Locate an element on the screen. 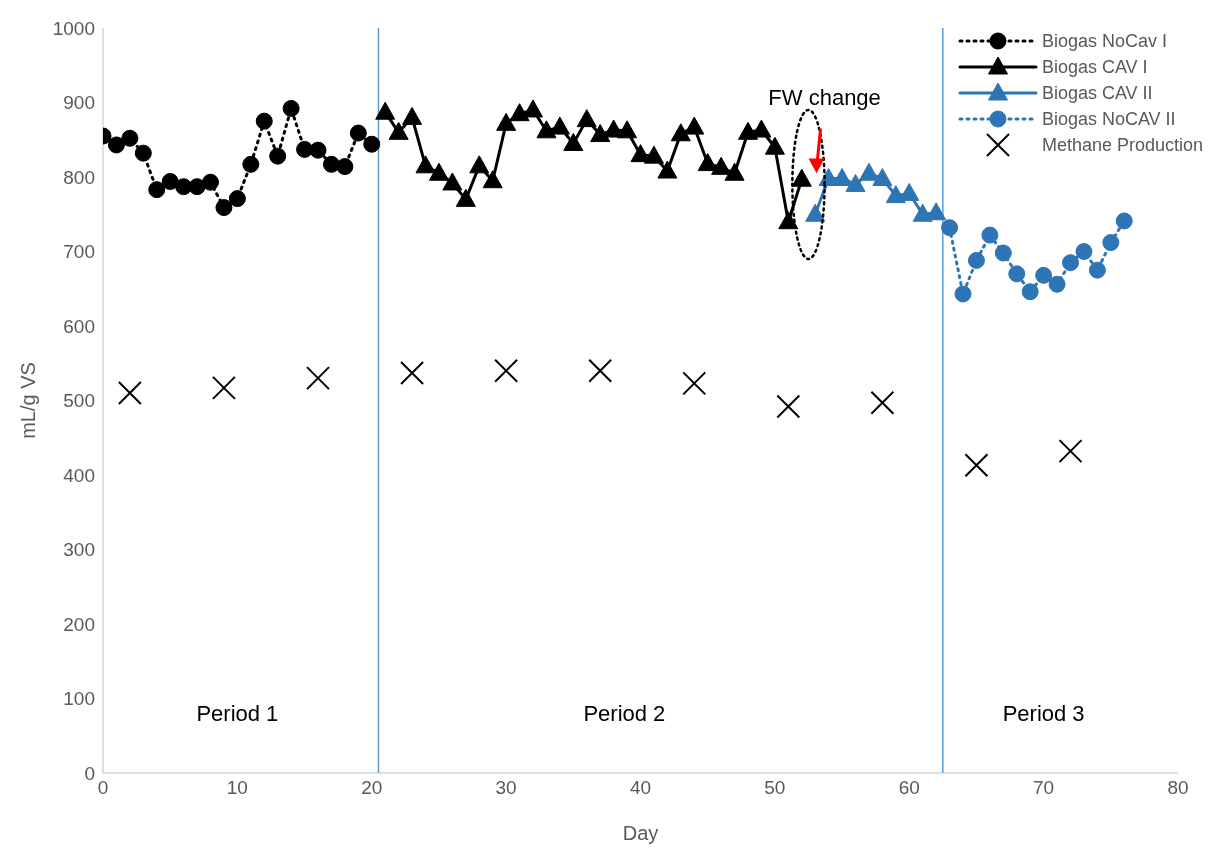 Image resolution: width=1217 pixels, height=852 pixels. x-tick-label: 50 is located at coordinates (775, 788).